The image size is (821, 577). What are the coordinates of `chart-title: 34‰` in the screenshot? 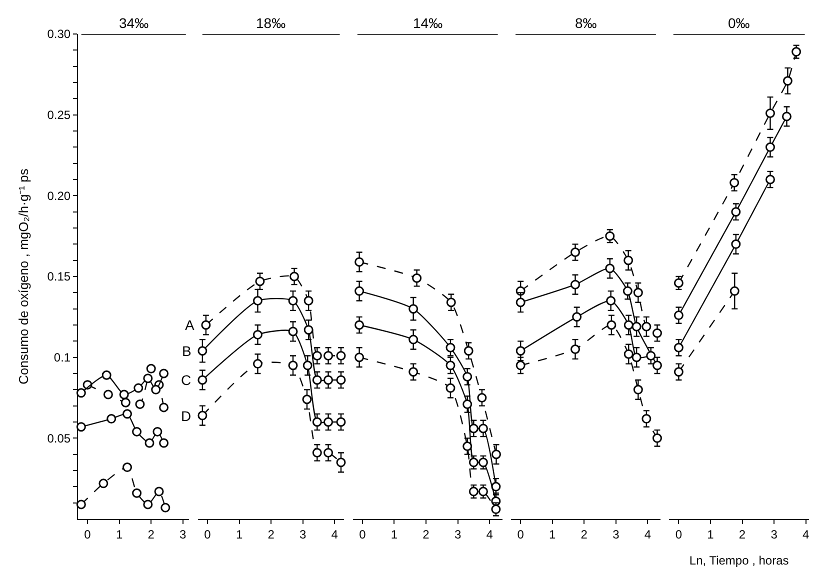 It's located at (134, 23).